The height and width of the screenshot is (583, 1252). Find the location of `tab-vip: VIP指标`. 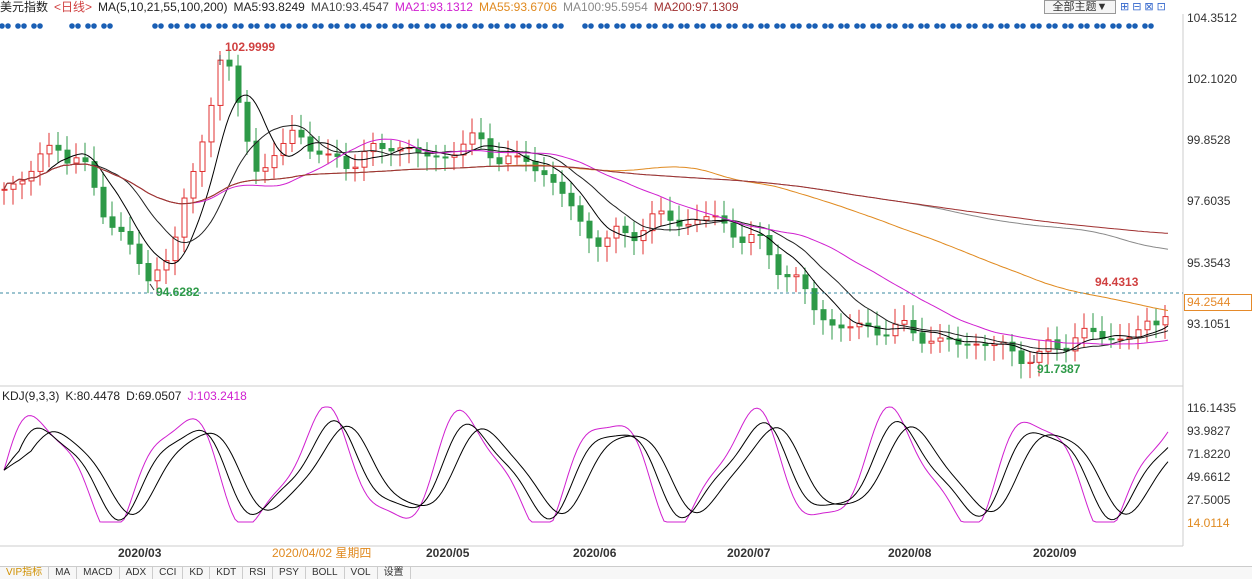

tab-vip: VIP指标 is located at coordinates (25, 573).